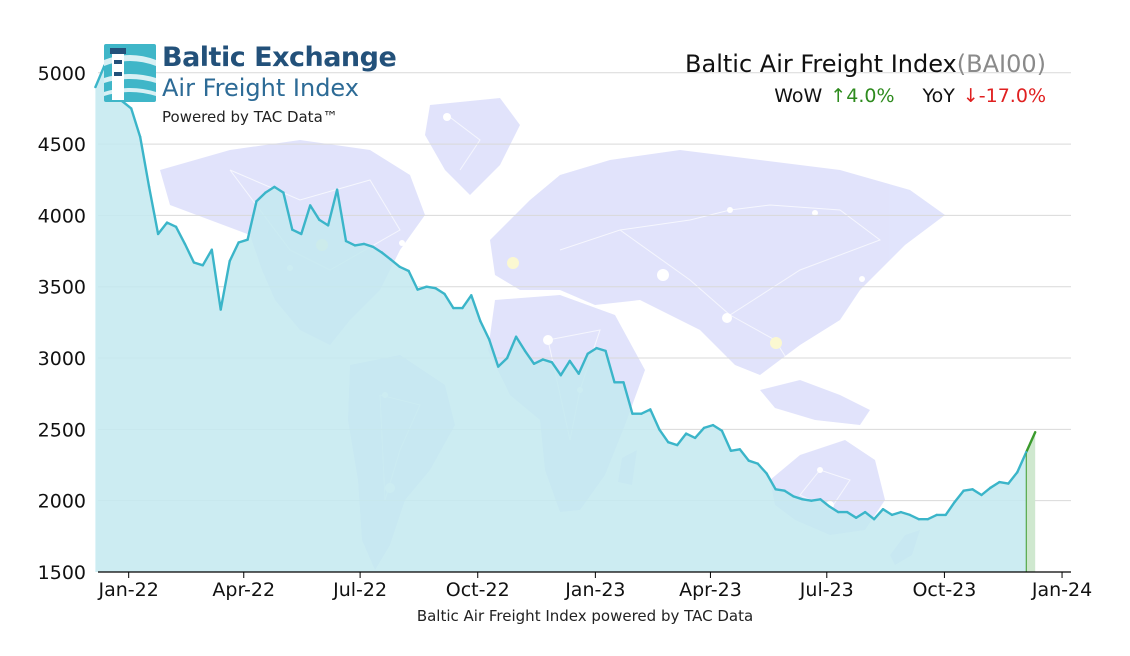 Image resolution: width=1130 pixels, height=656 pixels. Describe the element at coordinates (815, 402) in the screenshot. I see `map-se-asia` at that location.